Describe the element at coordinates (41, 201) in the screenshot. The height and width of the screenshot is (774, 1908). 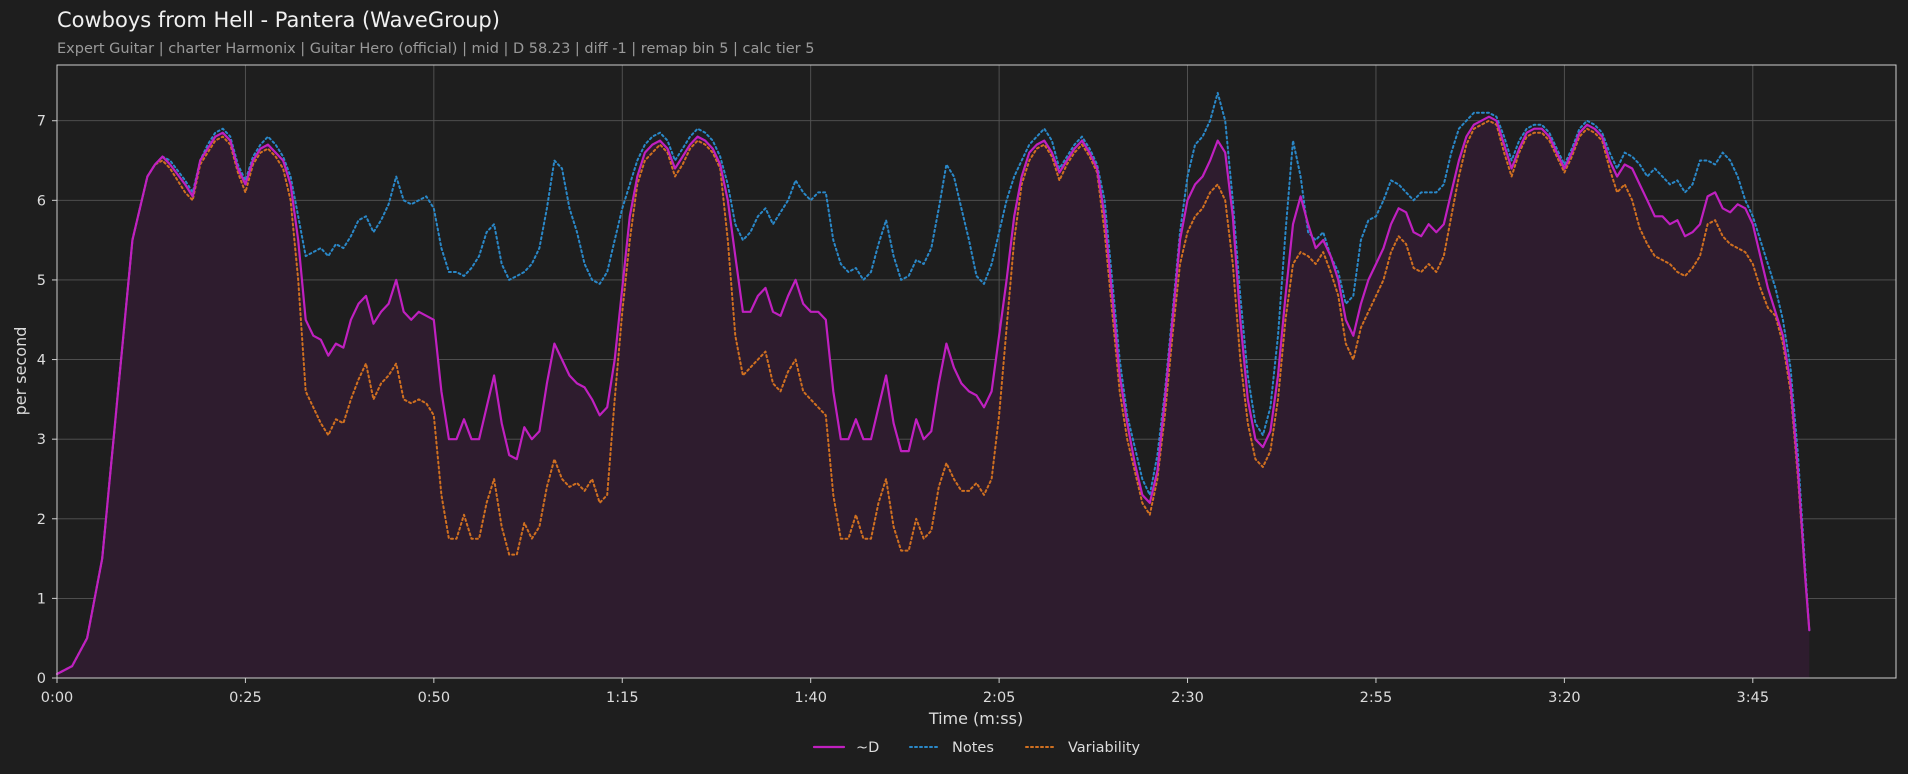
I see `y-tick-label: 6` at that location.